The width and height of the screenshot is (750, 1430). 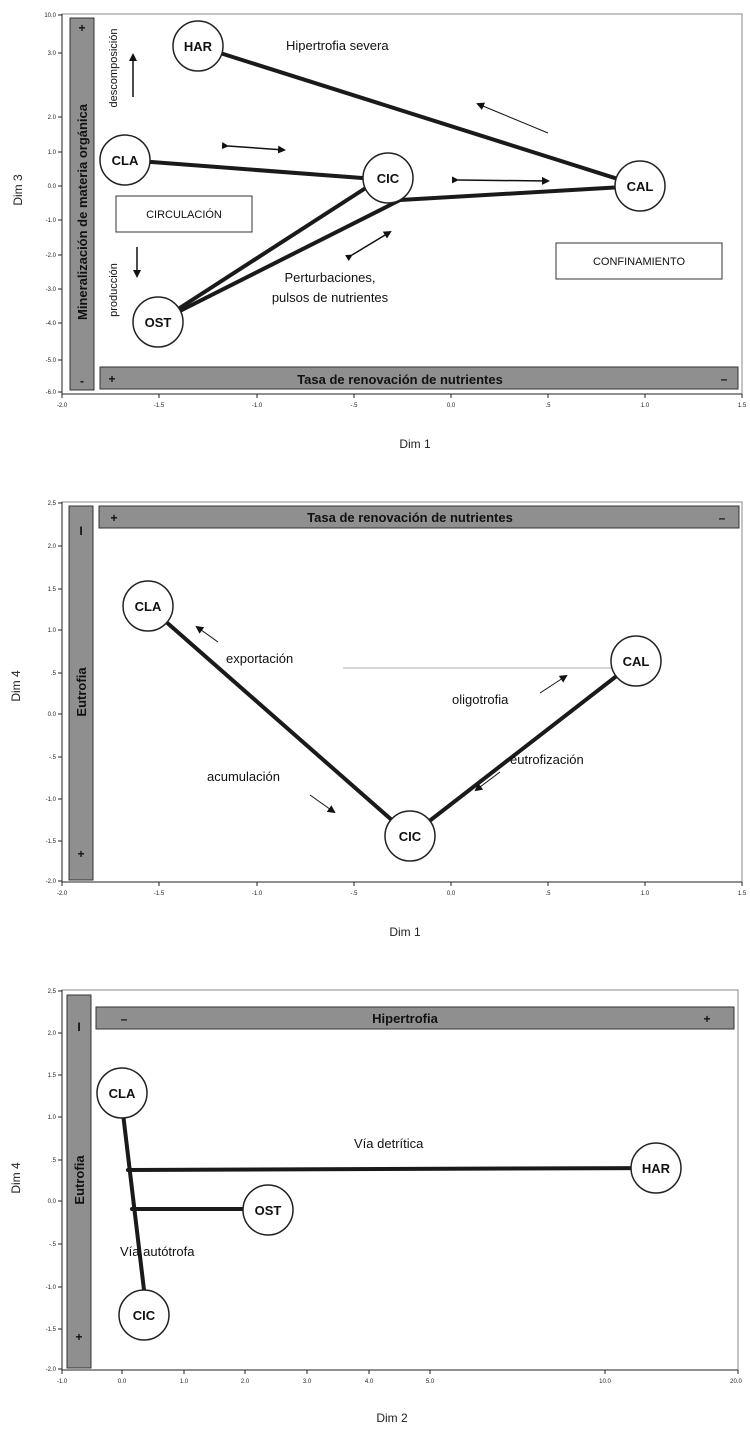 I want to click on mineralization-bar-label: Mineralización de materia orgánica, so click(x=82, y=211).